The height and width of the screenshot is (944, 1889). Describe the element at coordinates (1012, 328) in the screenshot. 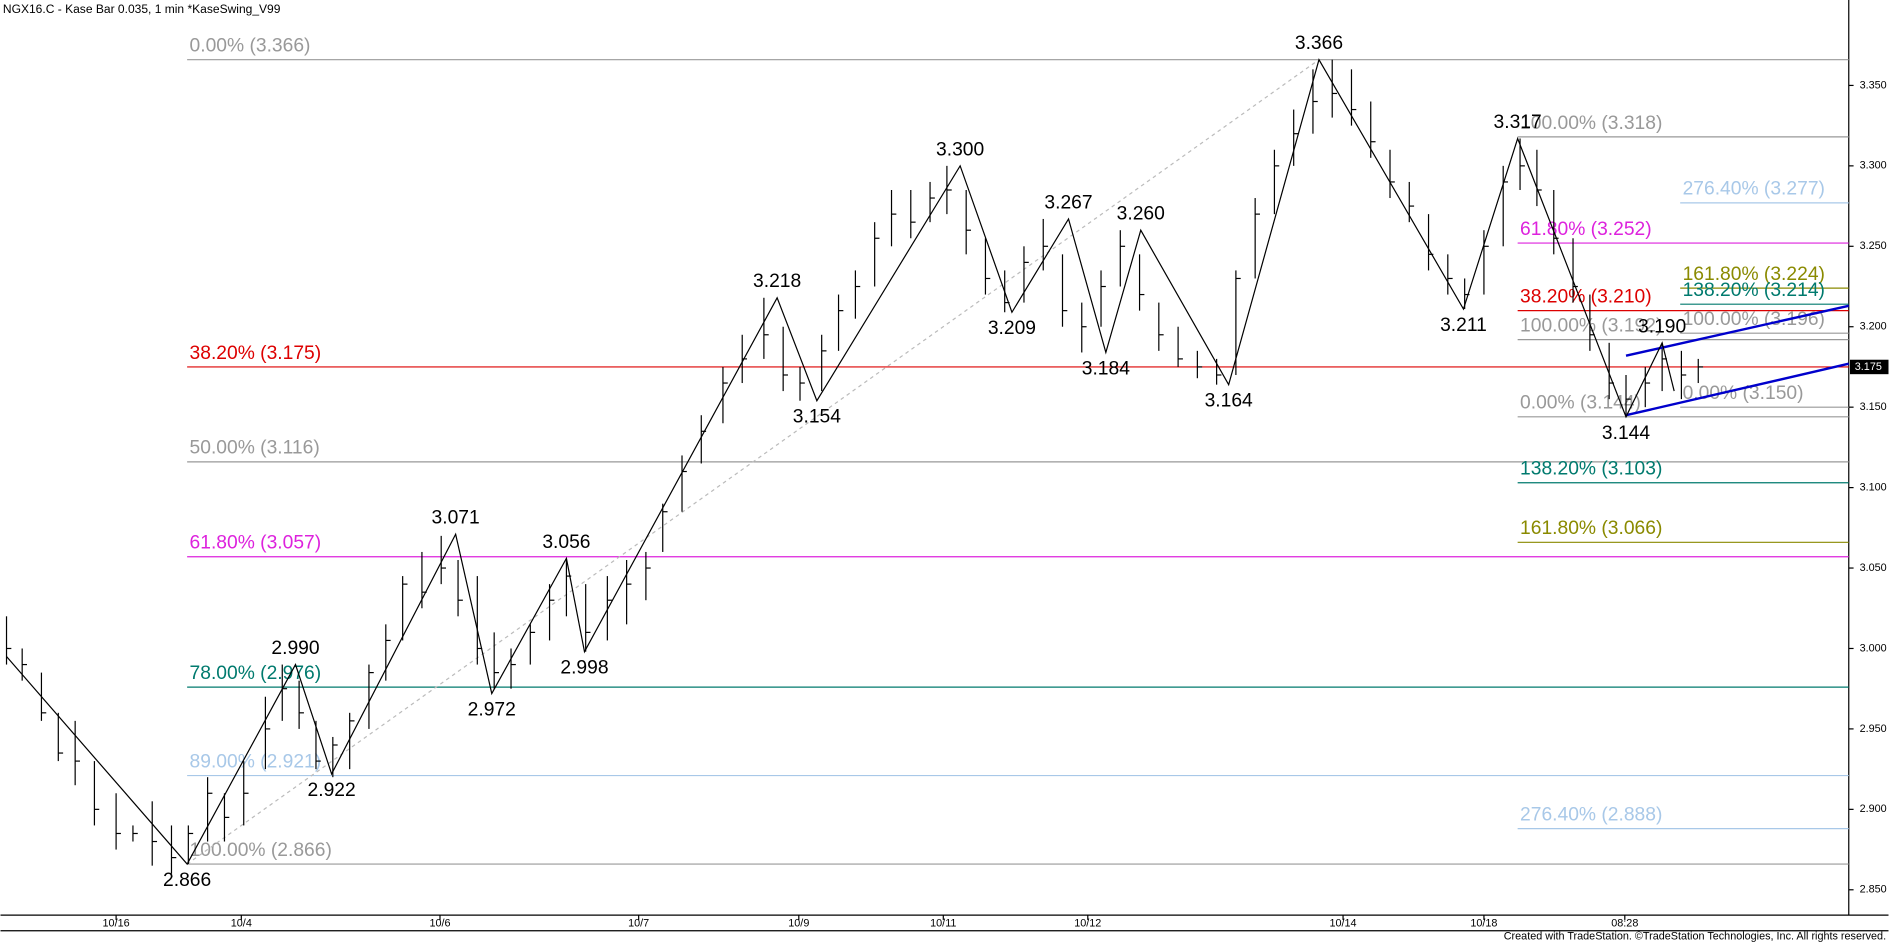

I see `swing-label: 3.209` at that location.